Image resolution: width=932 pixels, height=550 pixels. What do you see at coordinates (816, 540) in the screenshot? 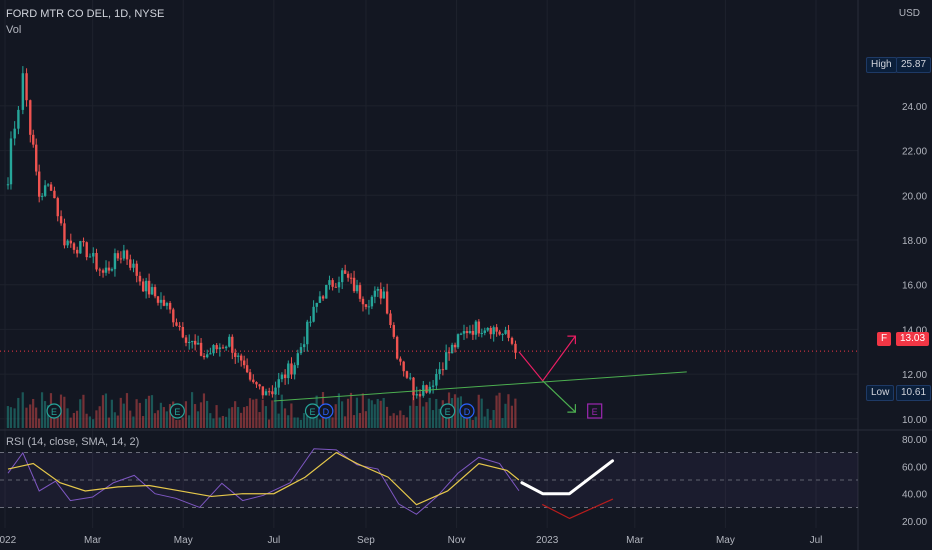
I see `time-axis-label: Jul` at bounding box center [816, 540].